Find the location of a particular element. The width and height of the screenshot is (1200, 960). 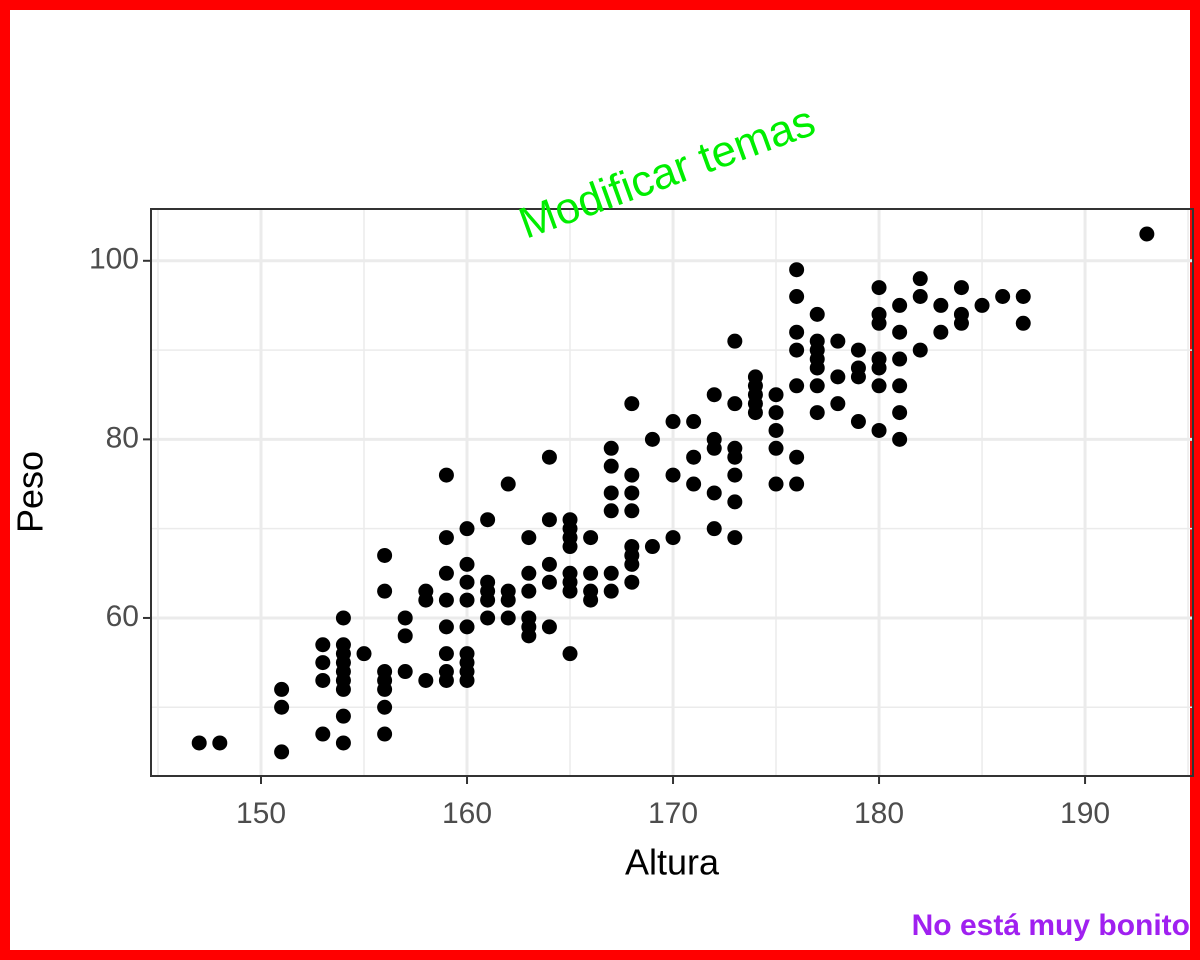

y-axis-title: Peso is located at coordinates (30, 492).